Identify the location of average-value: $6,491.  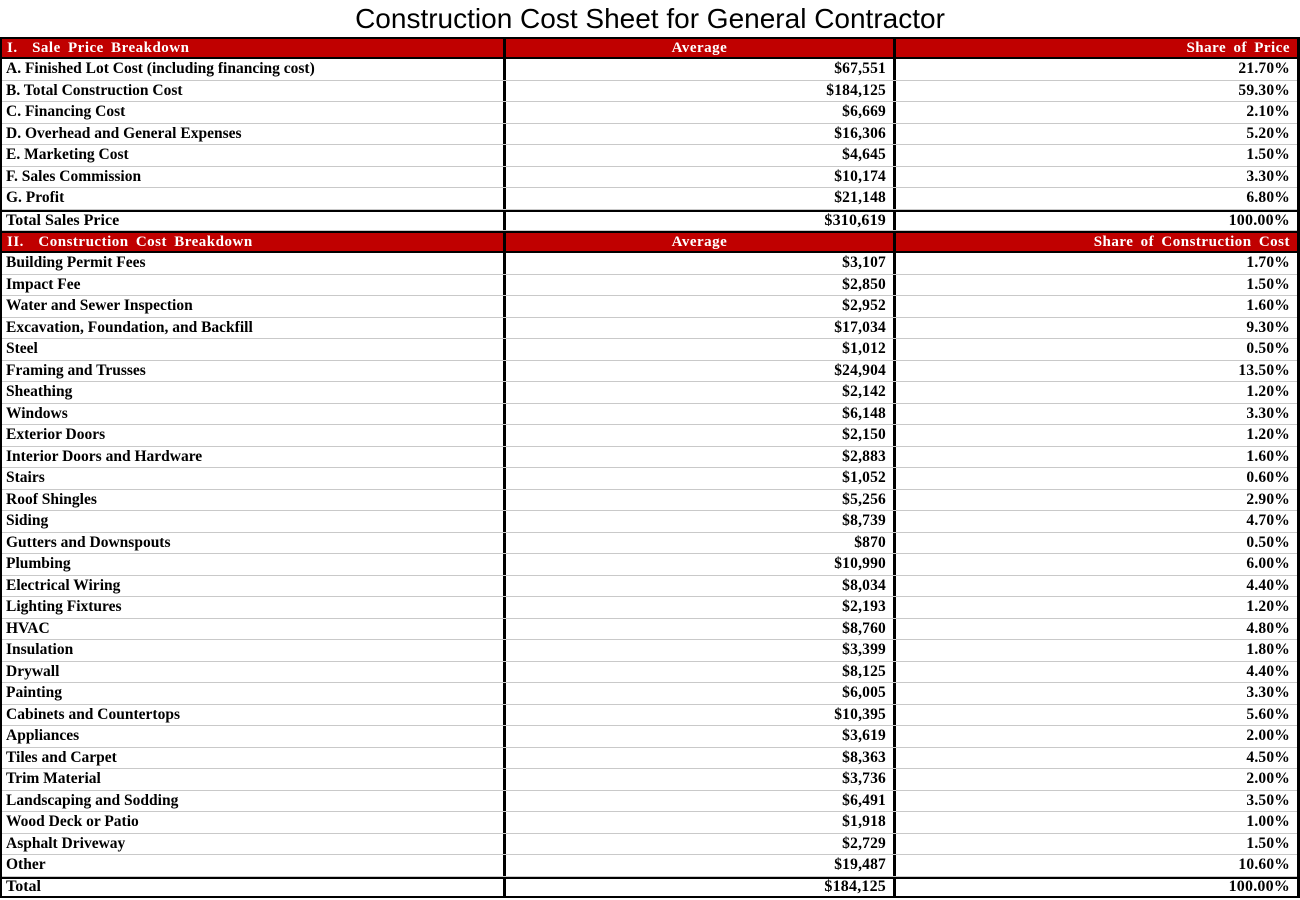
(701, 800).